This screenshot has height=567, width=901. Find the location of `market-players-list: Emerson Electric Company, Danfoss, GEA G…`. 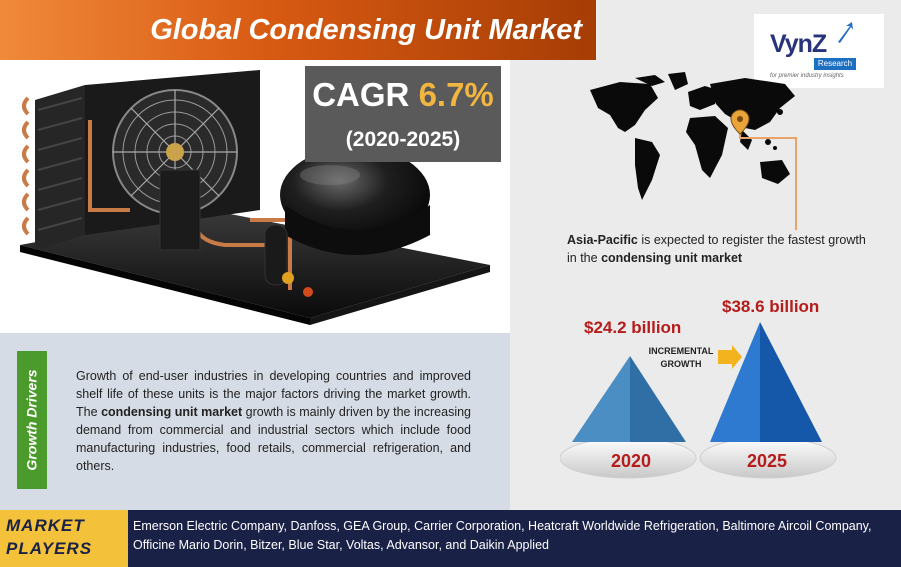

market-players-list: Emerson Electric Company, Danfoss, GEA G… is located at coordinates (502, 535).